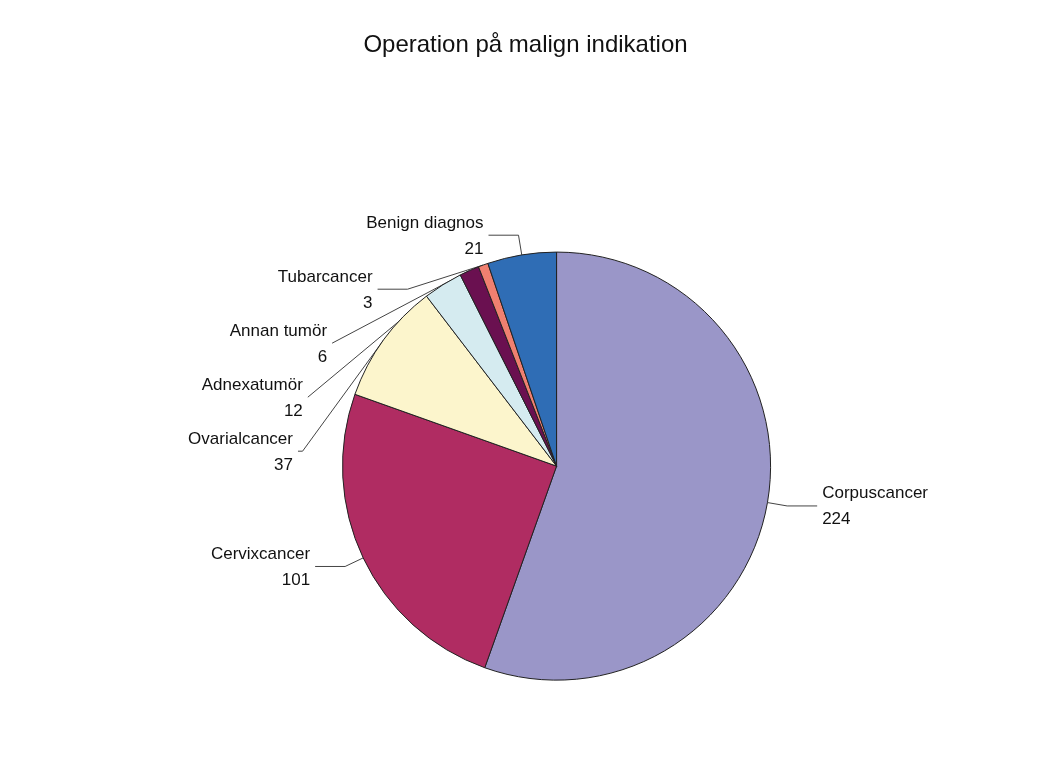 The width and height of the screenshot is (1051, 767). I want to click on chart-title: Operation på malign indikation, so click(525, 43).